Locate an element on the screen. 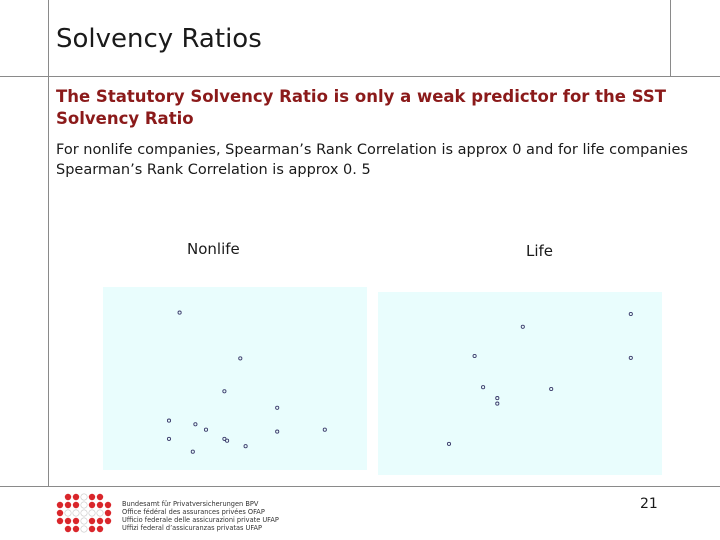 Image resolution: width=720 pixels, height=540 pixels. right-vertical-rule is located at coordinates (670, 38).